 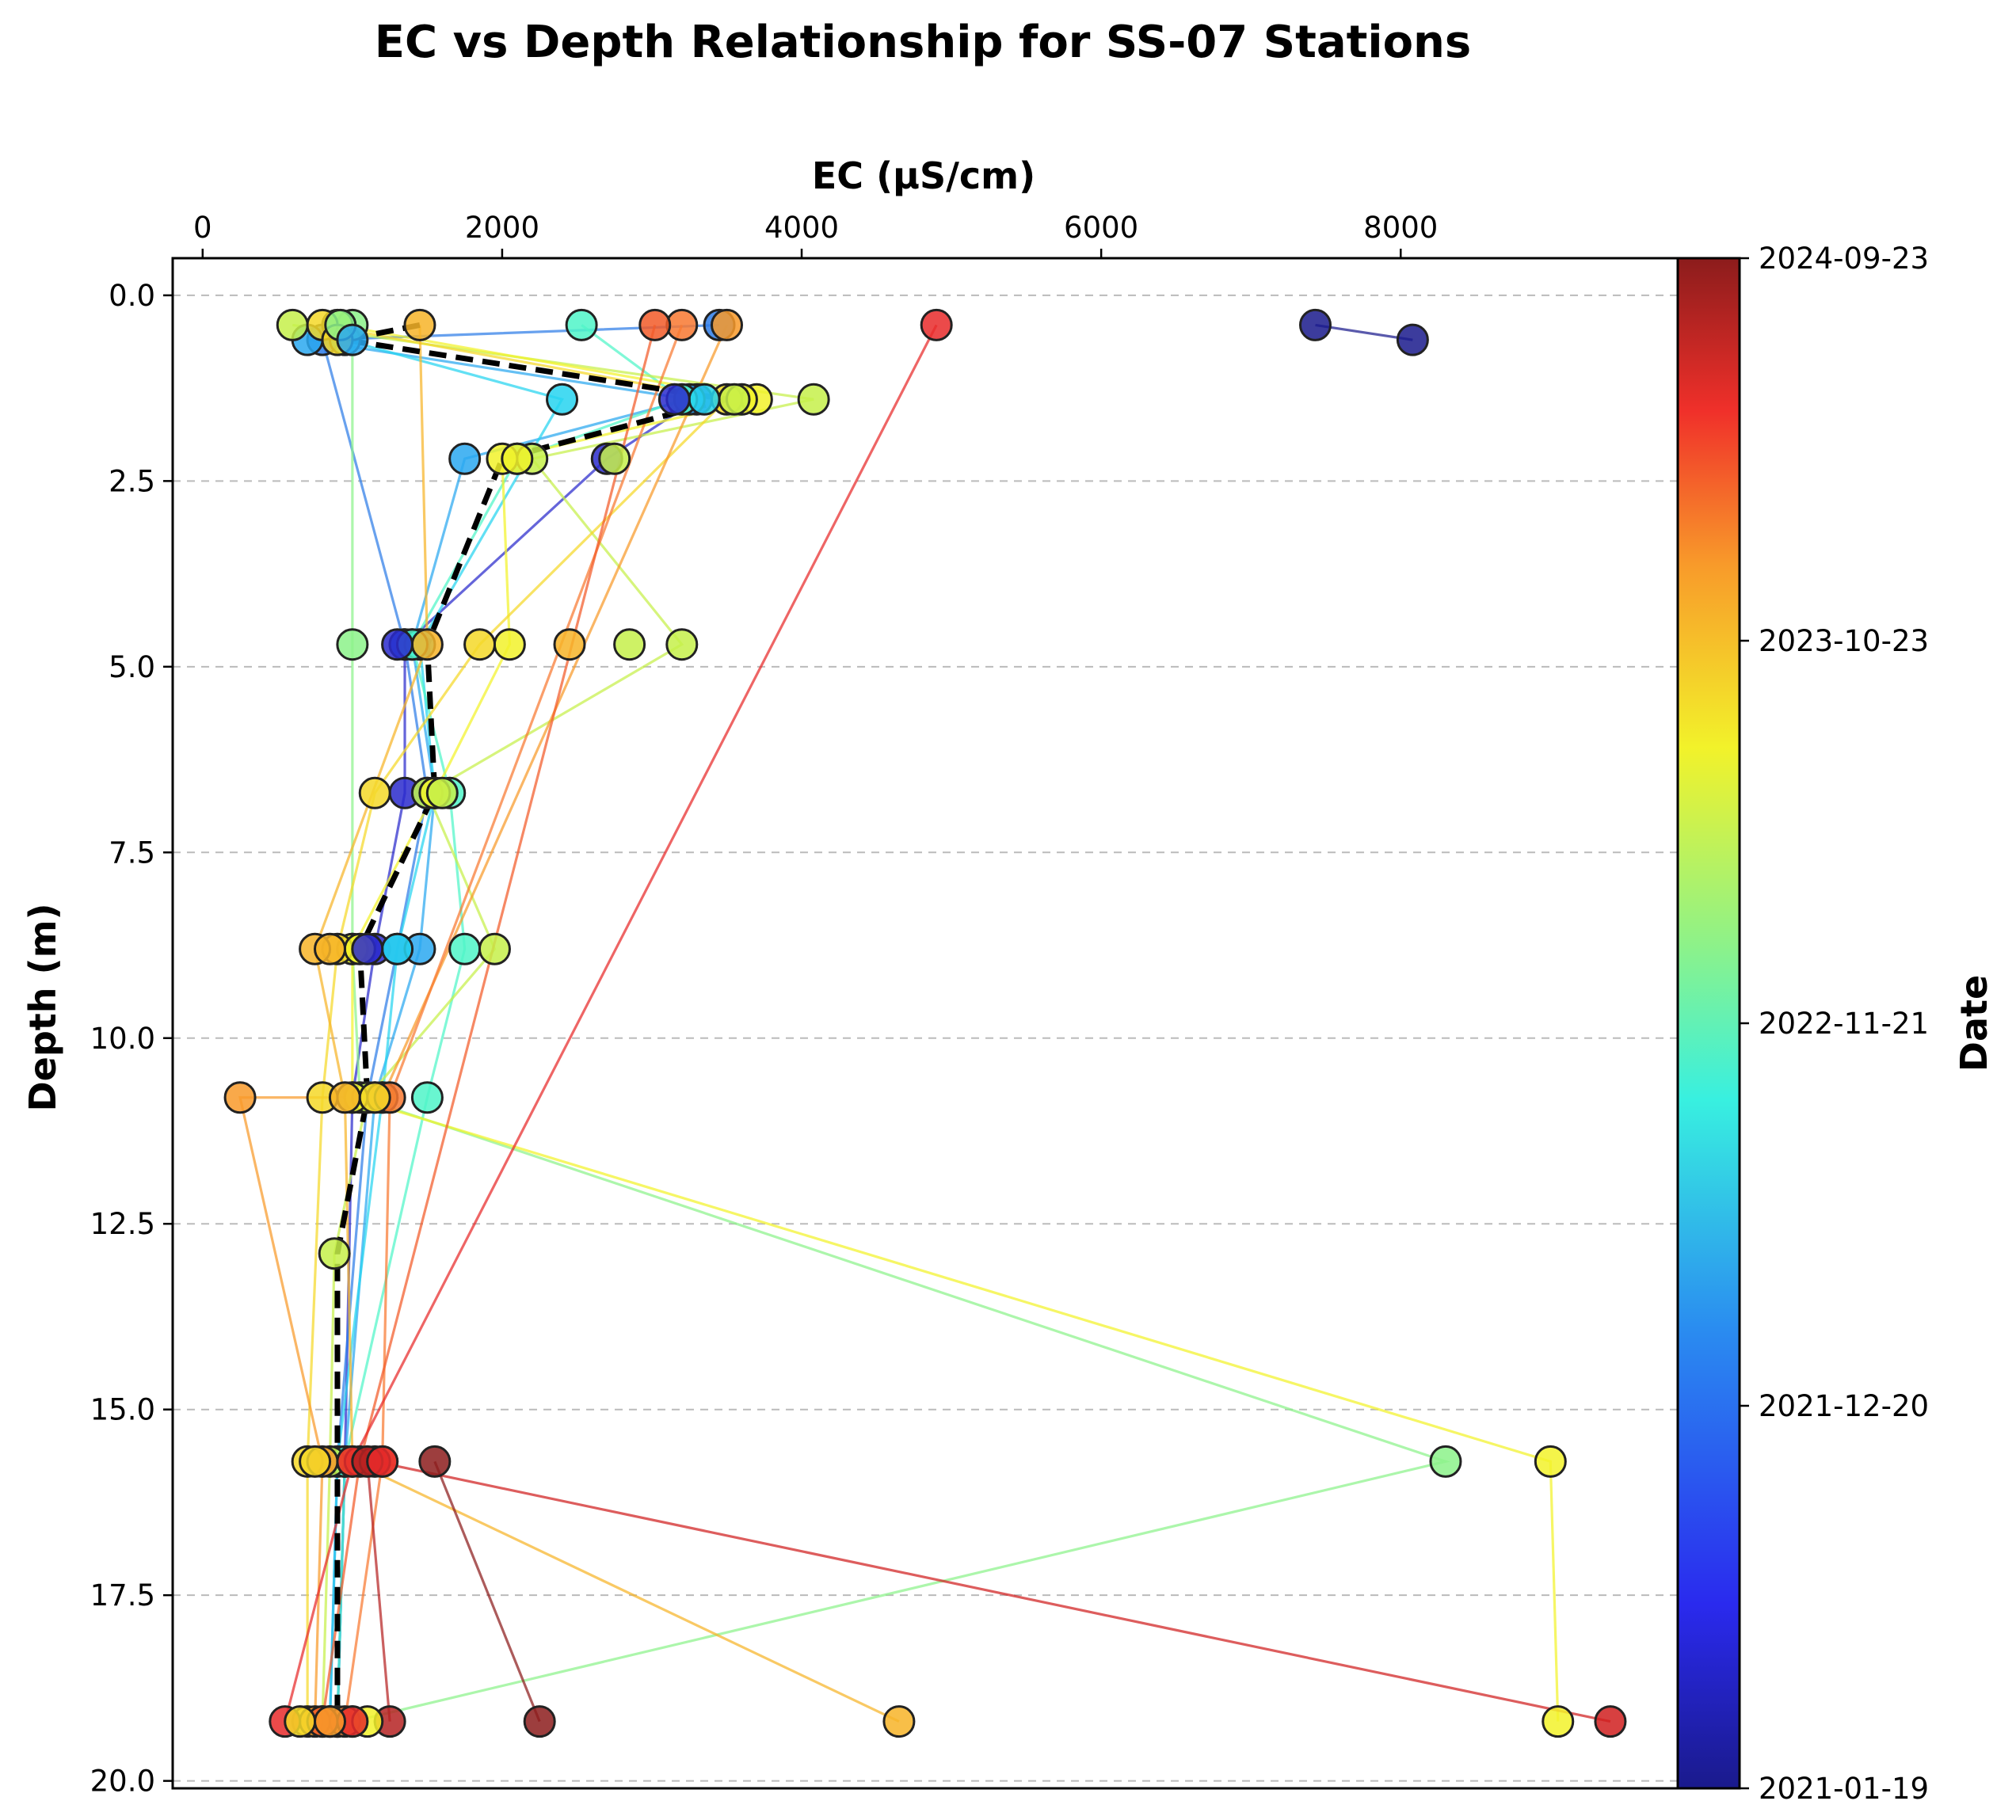 I want to click on colorbar-tick-label: 2023-10-23, so click(x=1844, y=641).